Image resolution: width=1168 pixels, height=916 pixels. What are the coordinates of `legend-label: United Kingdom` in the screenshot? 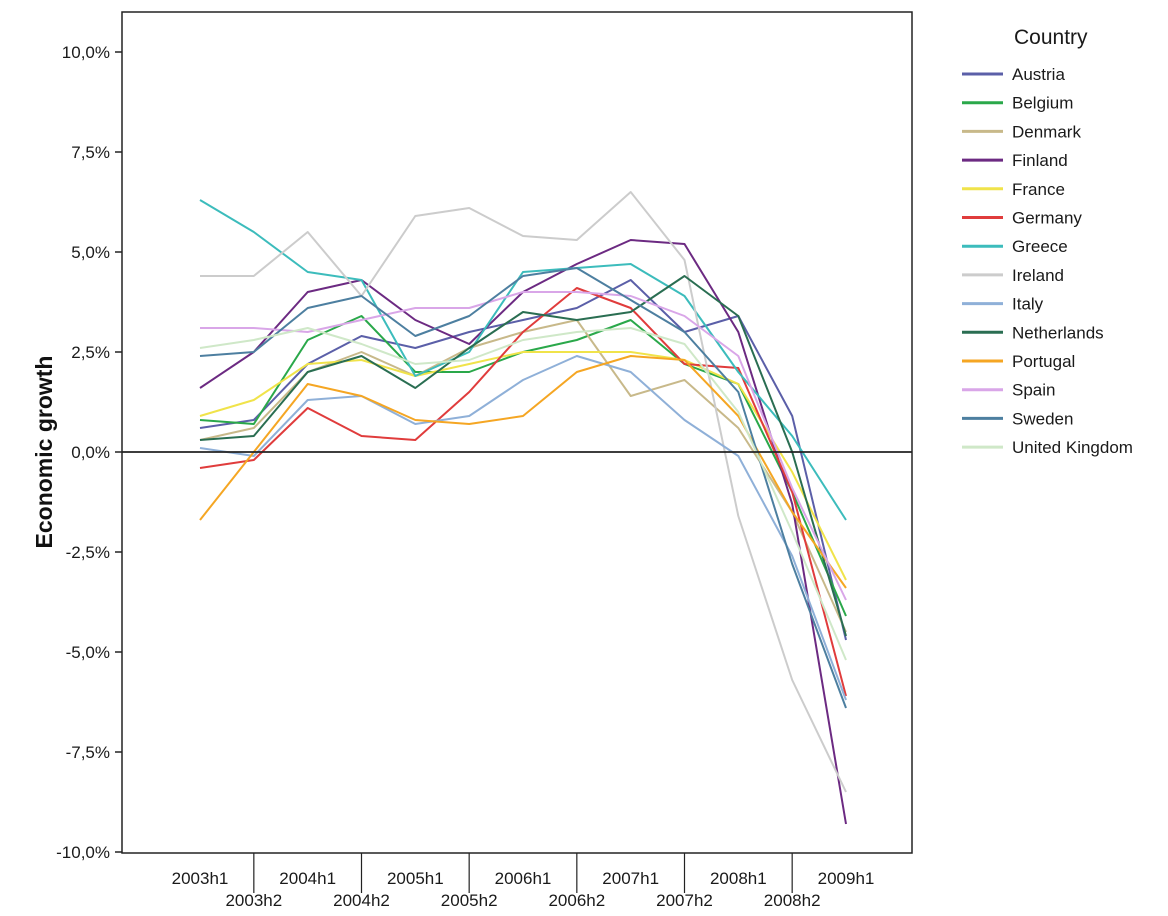 It's located at (1072, 447).